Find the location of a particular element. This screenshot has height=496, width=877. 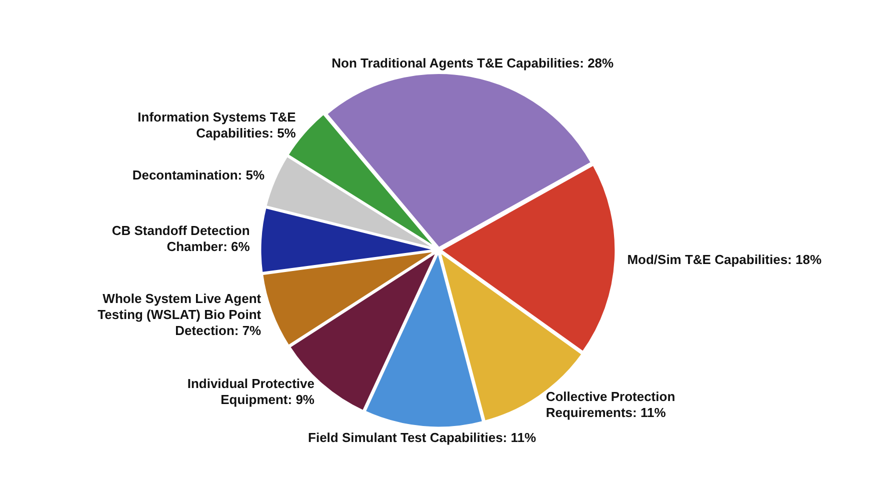

slice-label: Collective Protection Requirements: 11% is located at coordinates (611, 404).